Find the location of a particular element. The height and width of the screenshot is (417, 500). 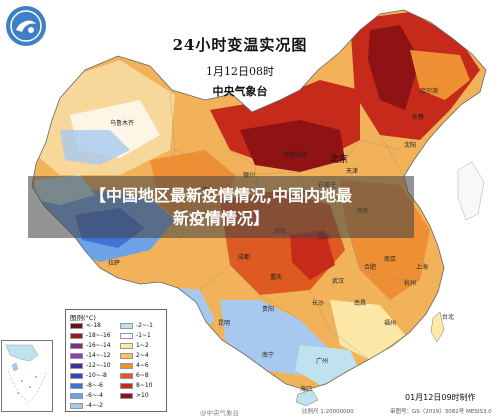

legend-item: -4~-2 is located at coordinates (86, 406).